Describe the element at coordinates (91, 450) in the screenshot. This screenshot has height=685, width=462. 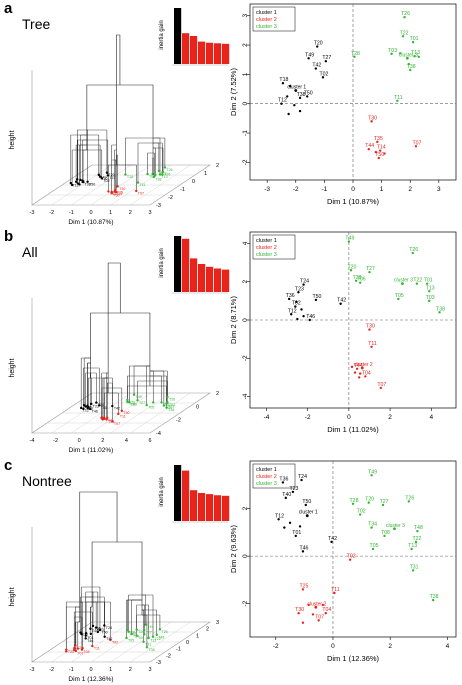
I see `dendro-xlabel: Dim 1 (11.02%)` at that location.